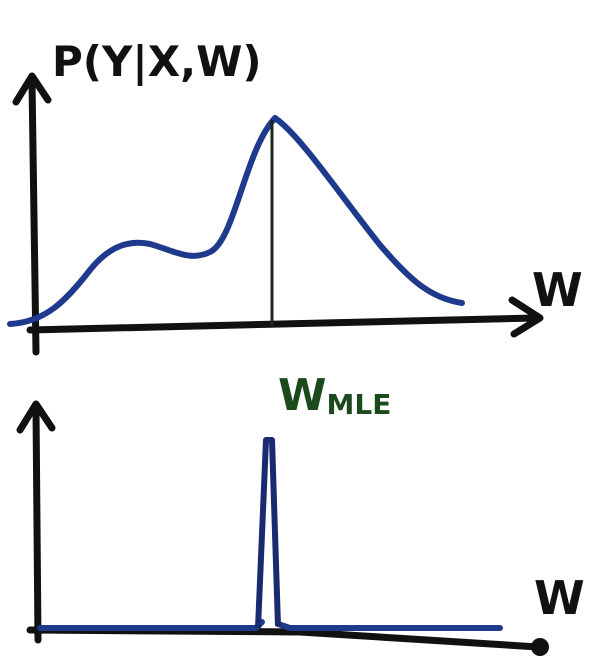 Image resolution: width=597 pixels, height=667 pixels. Describe the element at coordinates (526, 317) in the screenshot. I see `top-x-axis-arrowhead` at that location.